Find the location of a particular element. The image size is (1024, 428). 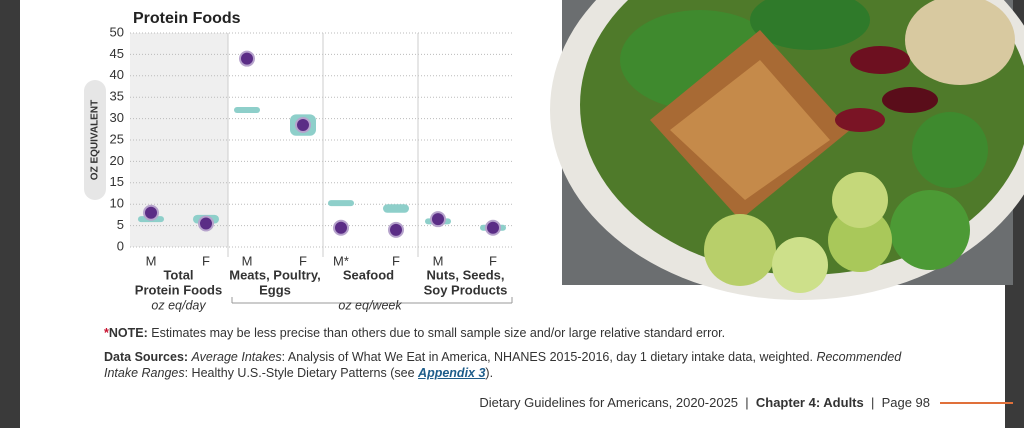

y-label-pill is located at coordinates (95, 140).